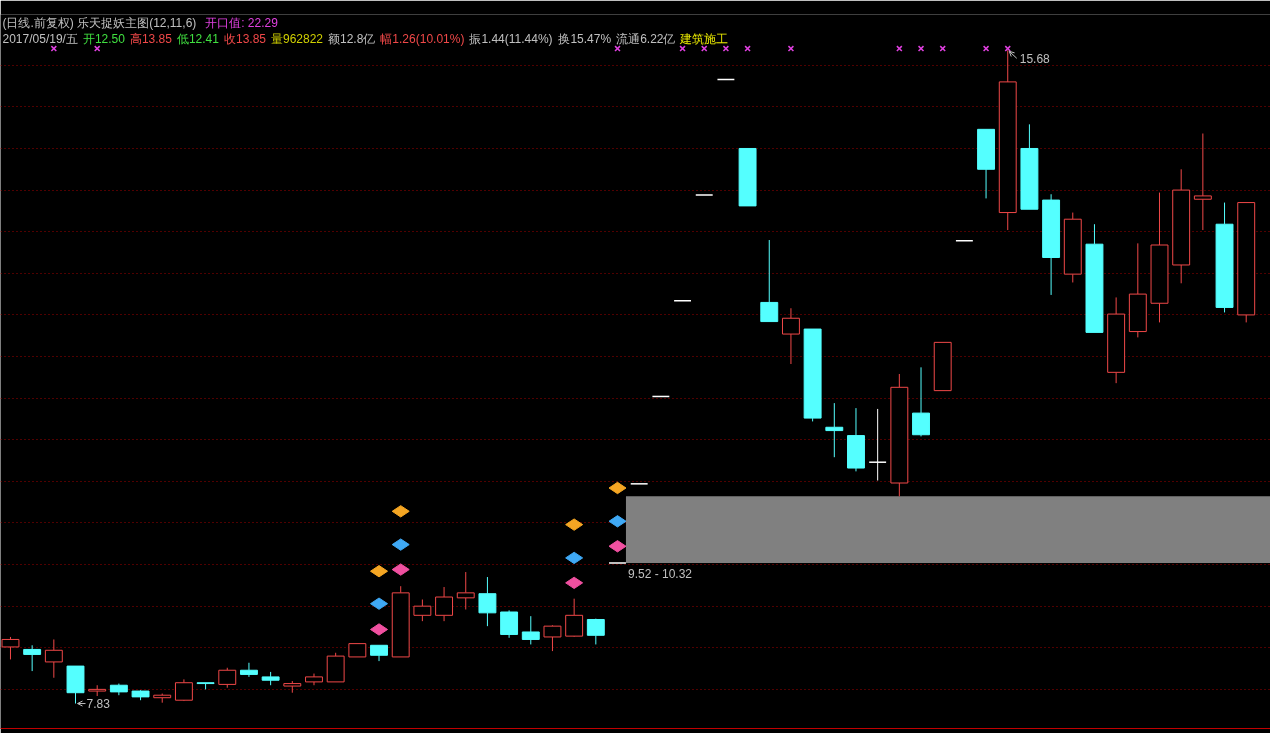 The image size is (1270, 733). Describe the element at coordinates (511, 38) in the screenshot. I see `annotation: 振1.44(11.44%)` at that location.